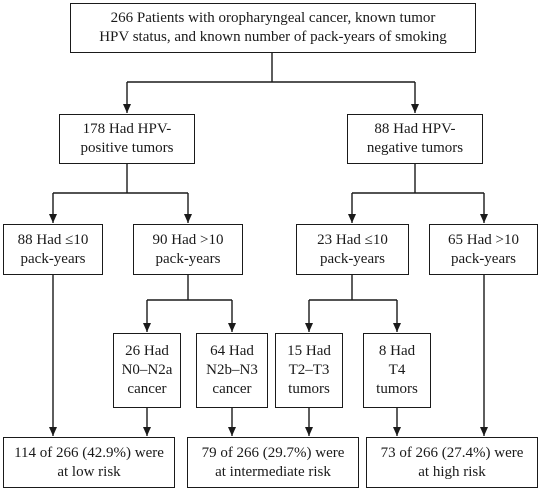 The width and height of the screenshot is (543, 497). I want to click on node-hpv-neg-low-pack-years: 23 Had ≤10 pack-years, so click(352, 249).